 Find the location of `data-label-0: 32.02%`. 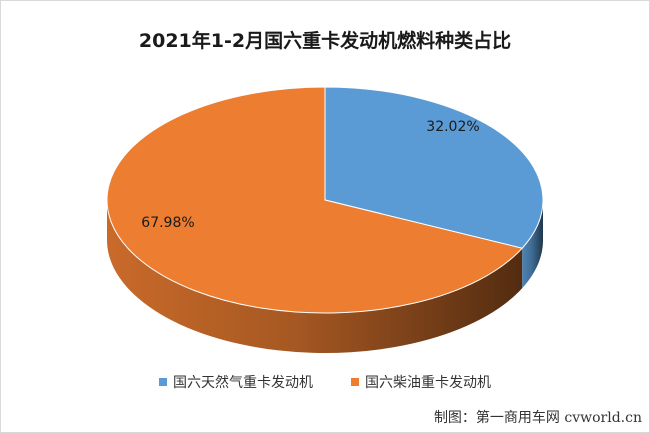

data-label-0: 32.02% is located at coordinates (452, 127).